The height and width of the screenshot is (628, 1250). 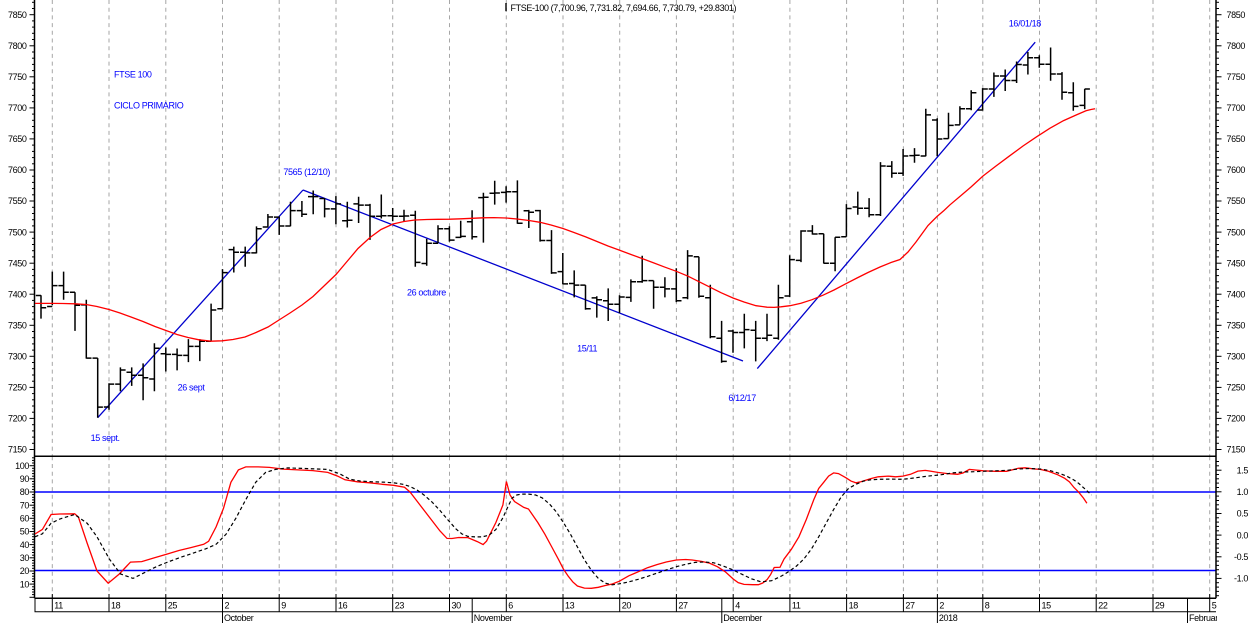 I want to click on svg-text: 7565 (12/10), so click(x=306, y=172).